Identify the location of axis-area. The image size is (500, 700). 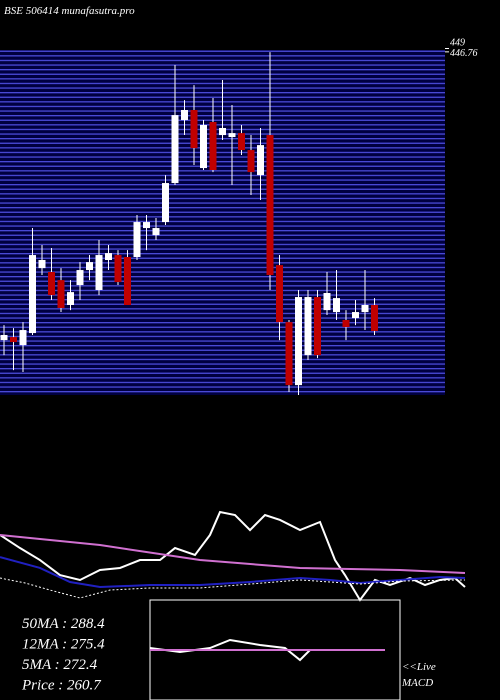
(472, 222).